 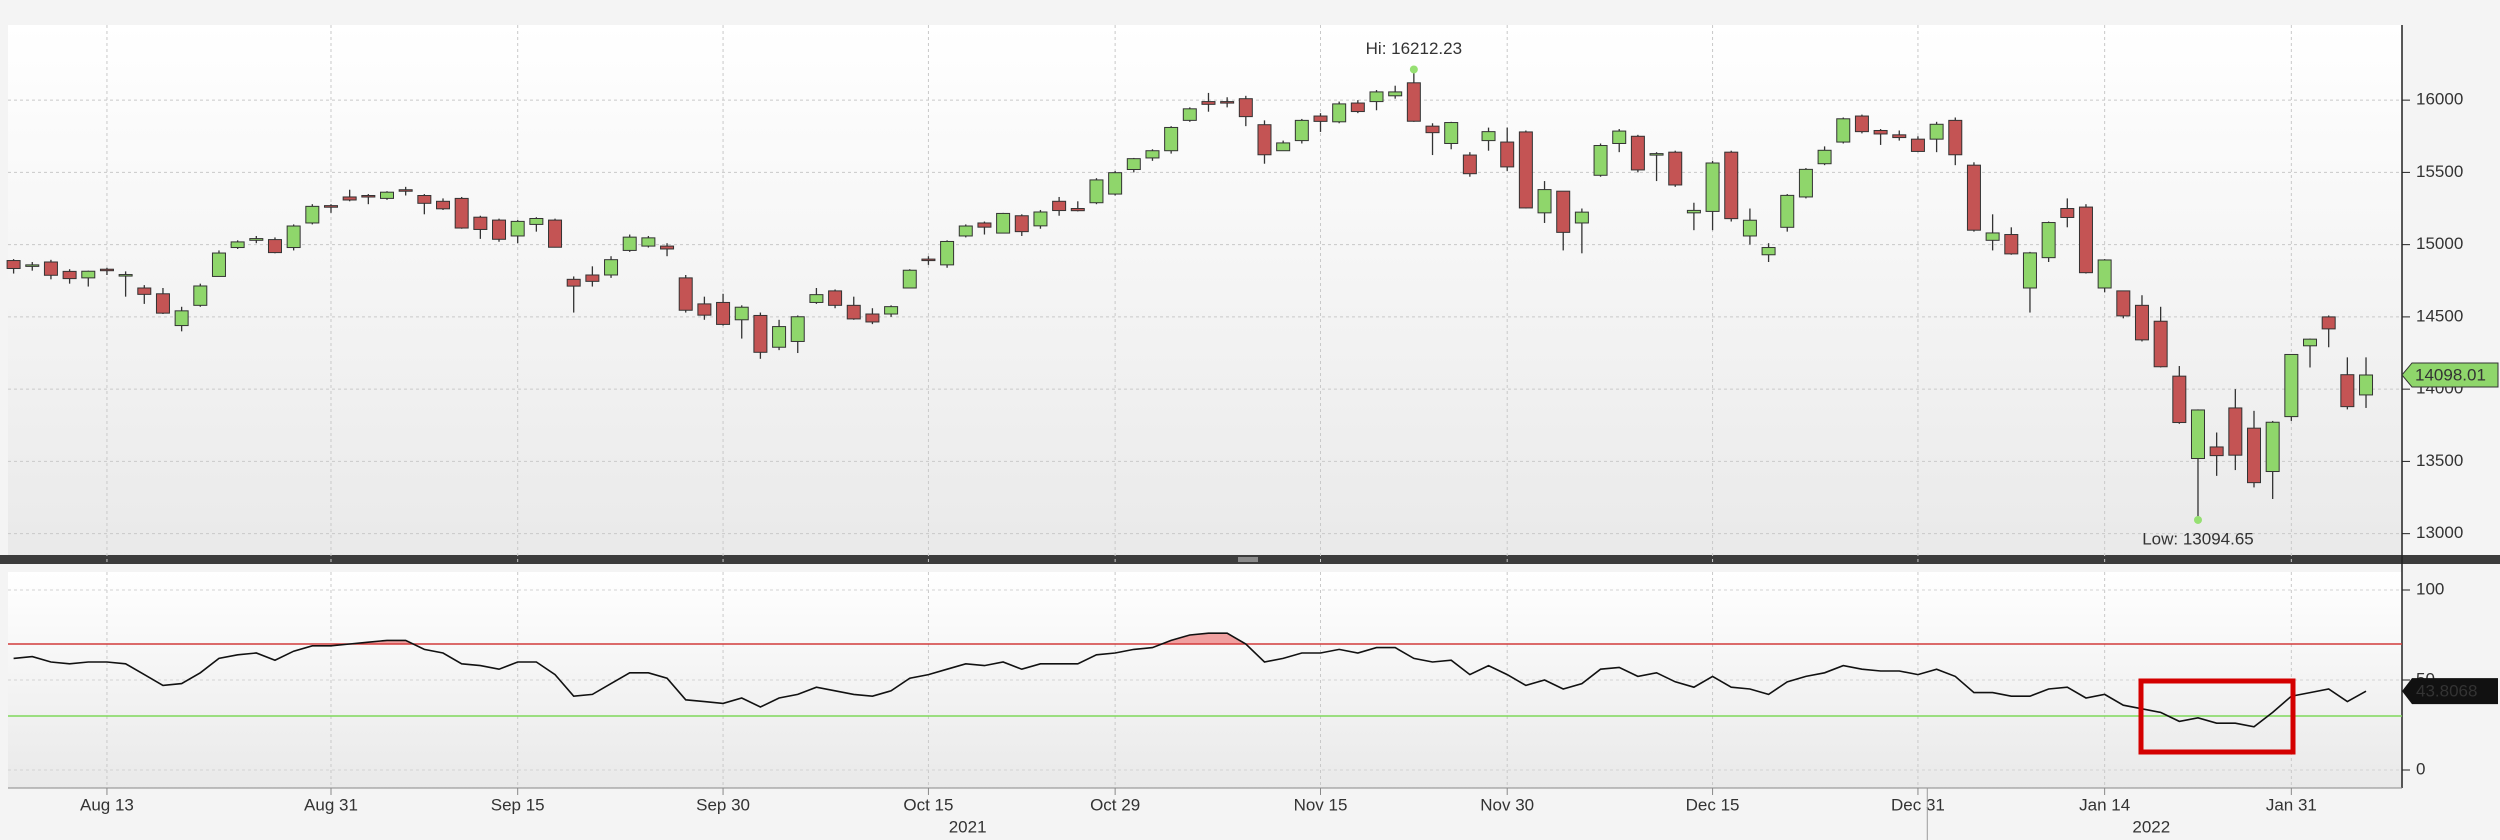 What do you see at coordinates (1918, 804) in the screenshot?
I see `x-tick-label: Dec 31` at bounding box center [1918, 804].